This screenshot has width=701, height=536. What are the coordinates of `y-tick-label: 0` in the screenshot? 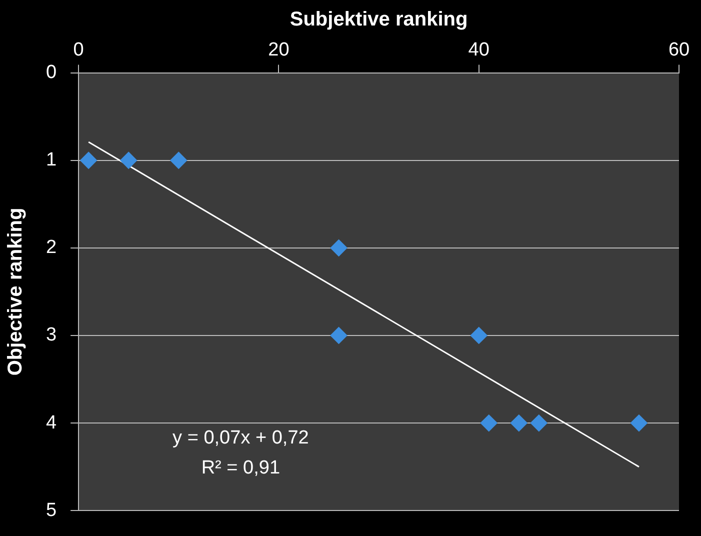 It's located at (51, 73).